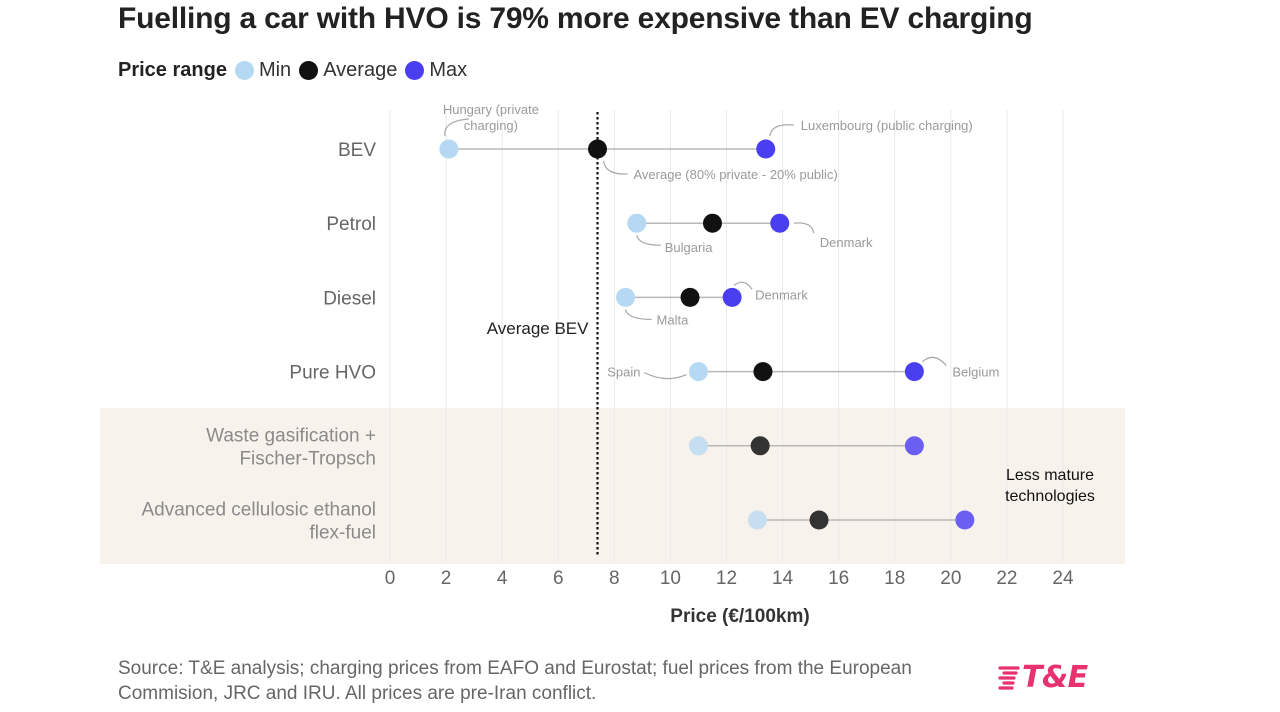 This screenshot has width=1280, height=712. What do you see at coordinates (275, 69) in the screenshot?
I see `legend-label-min: Min` at bounding box center [275, 69].